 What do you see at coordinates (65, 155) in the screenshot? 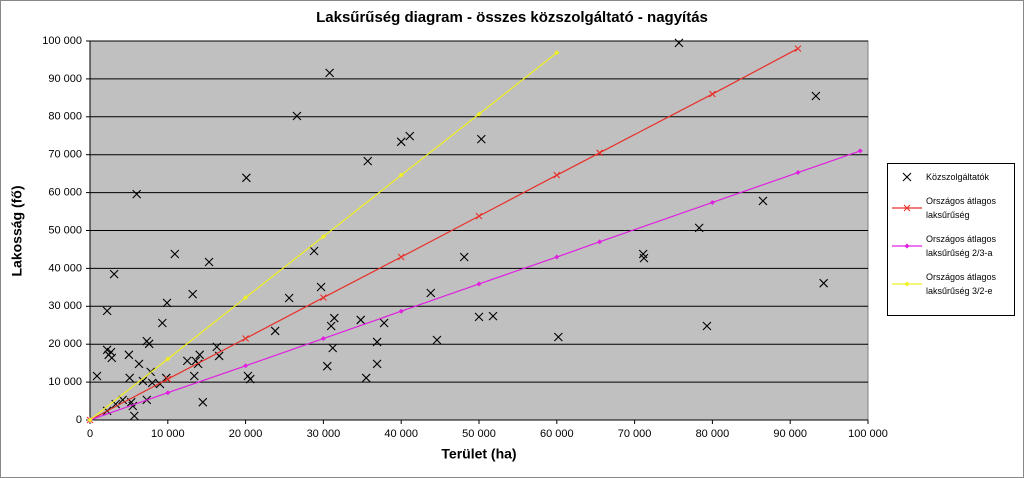
I see `y-tick-label: 70 000` at bounding box center [65, 155].